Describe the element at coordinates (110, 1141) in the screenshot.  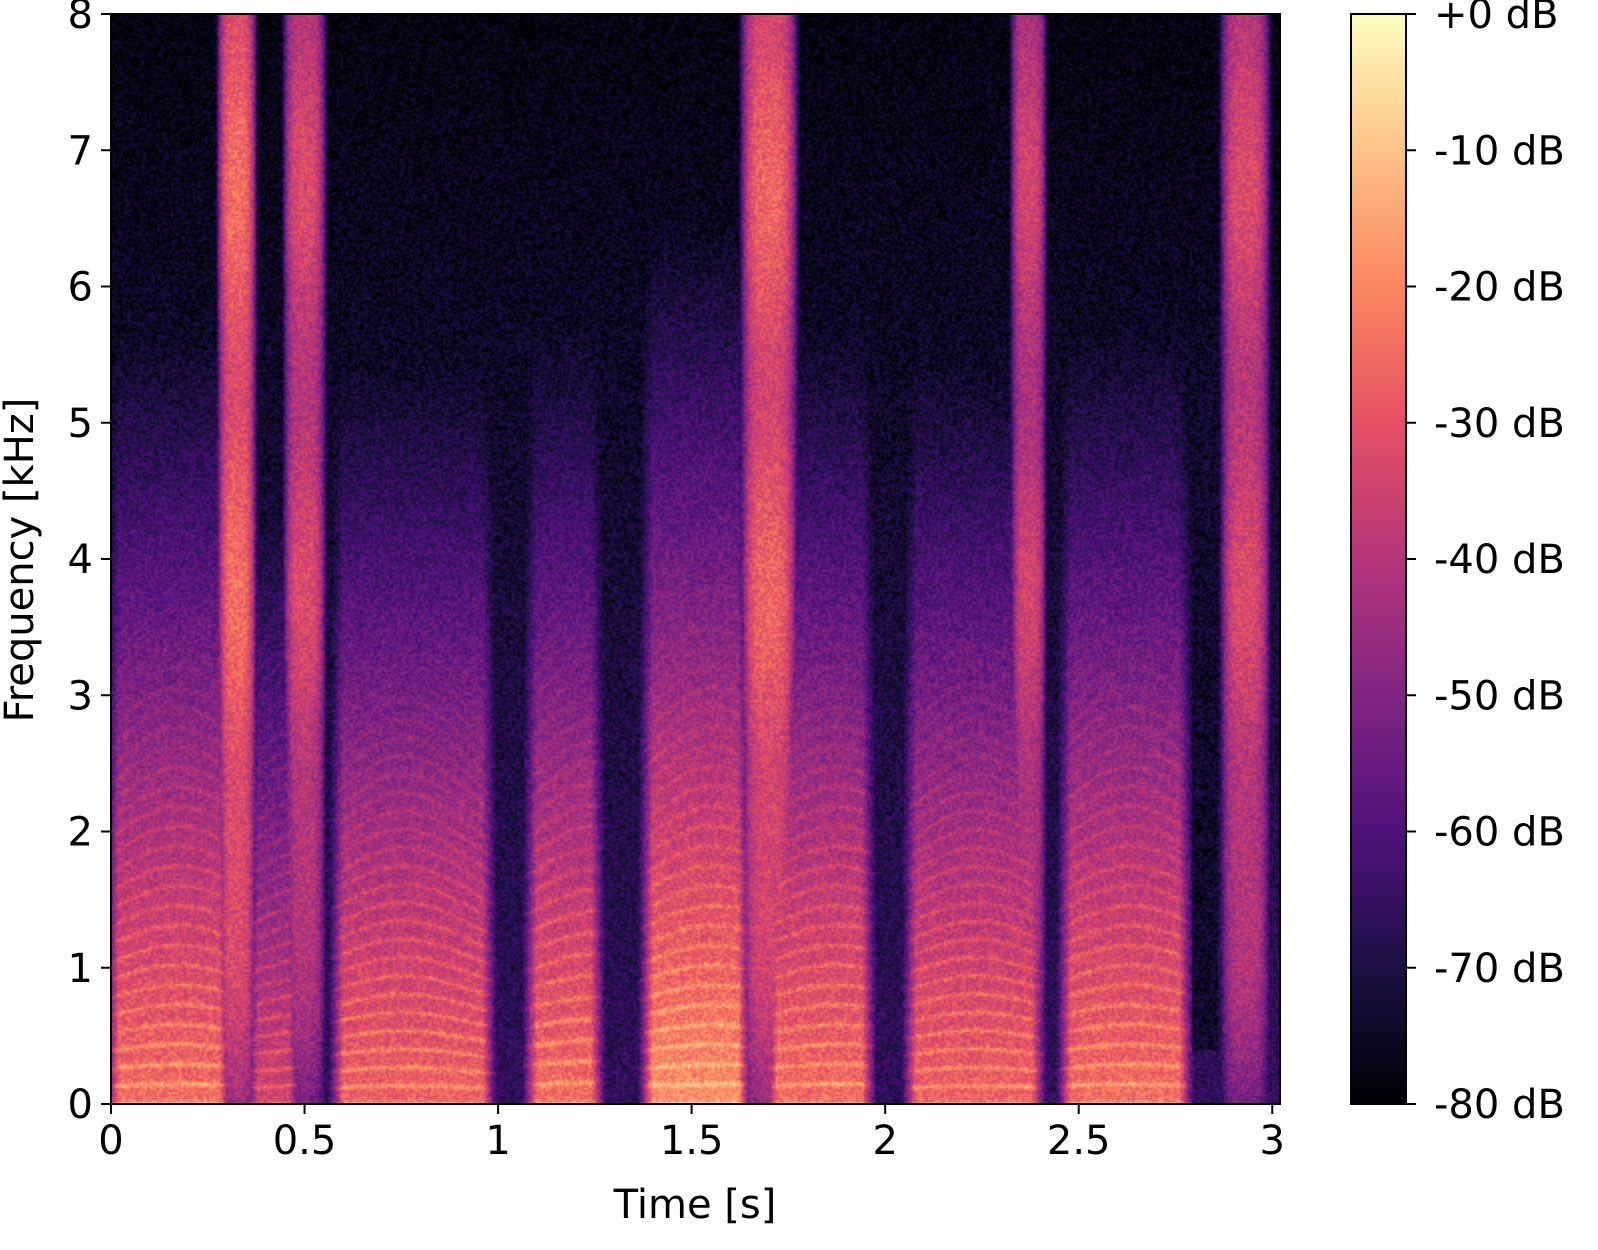
I see `x-tick-label: 0` at that location.